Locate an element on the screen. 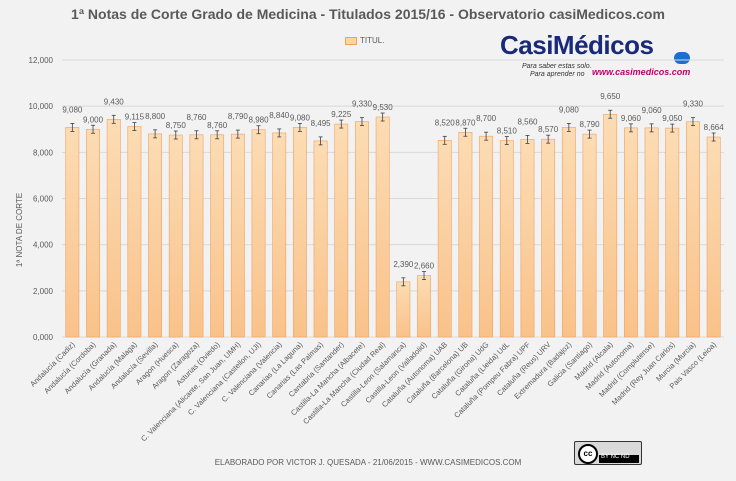 This screenshot has height=481, width=736. data-label: 9,530 is located at coordinates (383, 107).